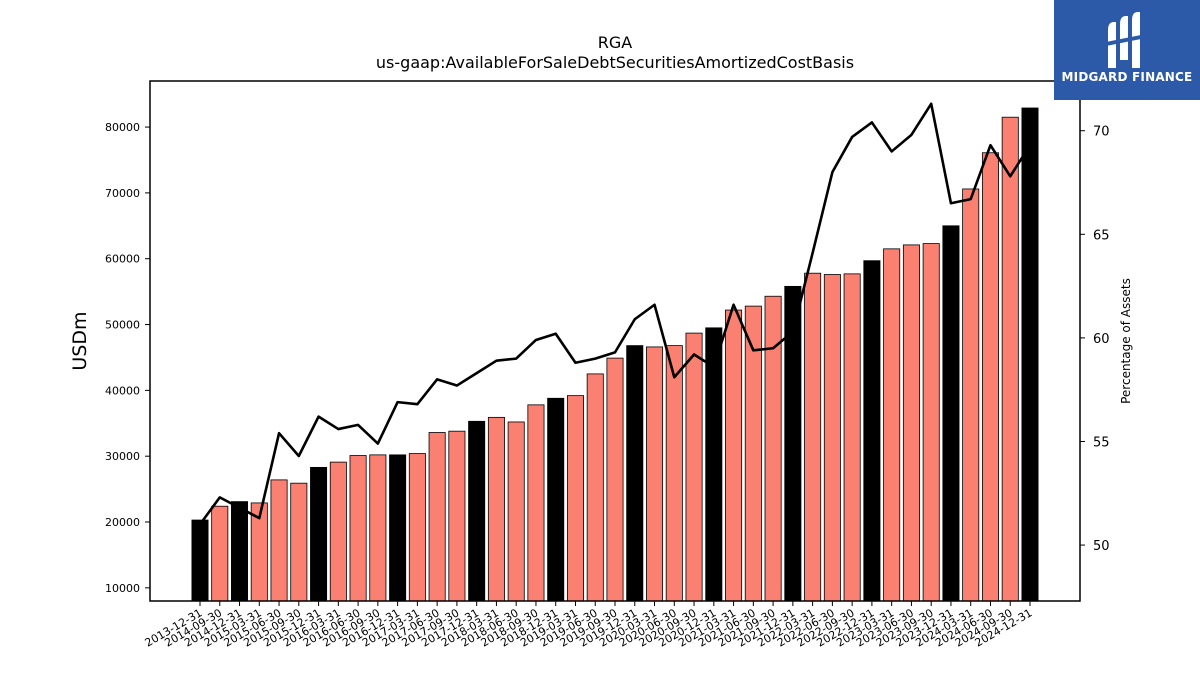 This screenshot has height=675, width=1200. What do you see at coordinates (122, 390) in the screenshot?
I see `y-tick-label: 40000` at bounding box center [122, 390].